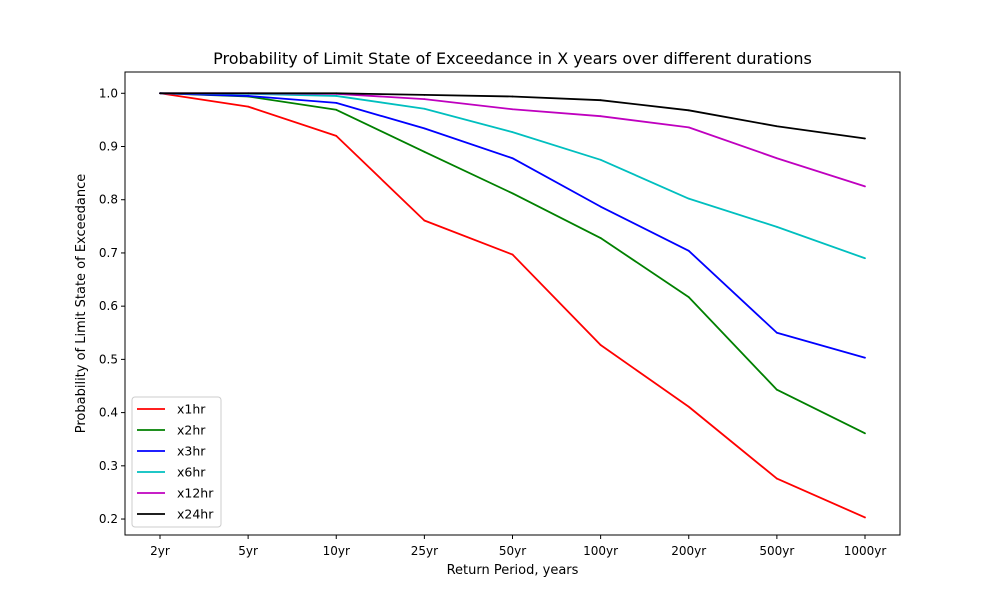 The height and width of the screenshot is (600, 1000). I want to click on legend-label: x1hr, so click(191, 409).